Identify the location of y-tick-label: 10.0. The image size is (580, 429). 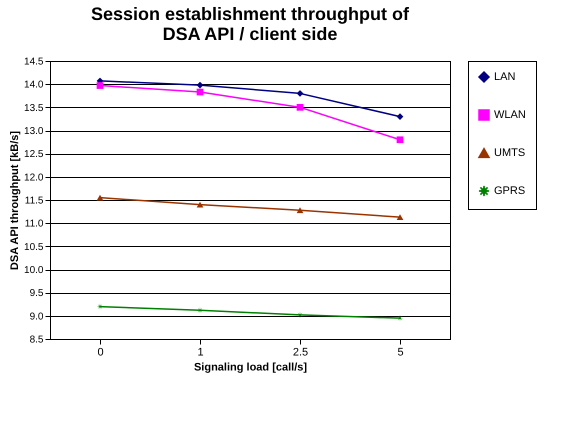
(34, 270).